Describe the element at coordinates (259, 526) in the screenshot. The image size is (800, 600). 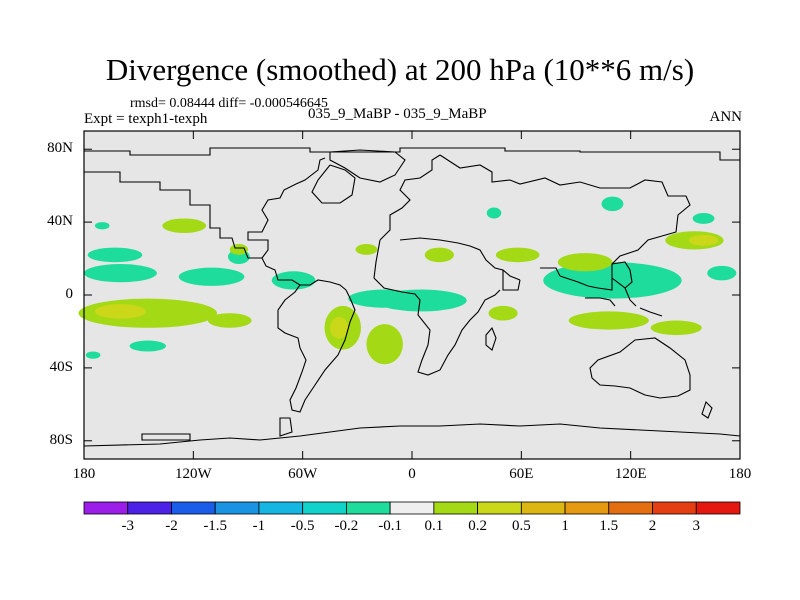
I see `colorbar-label: -1` at that location.